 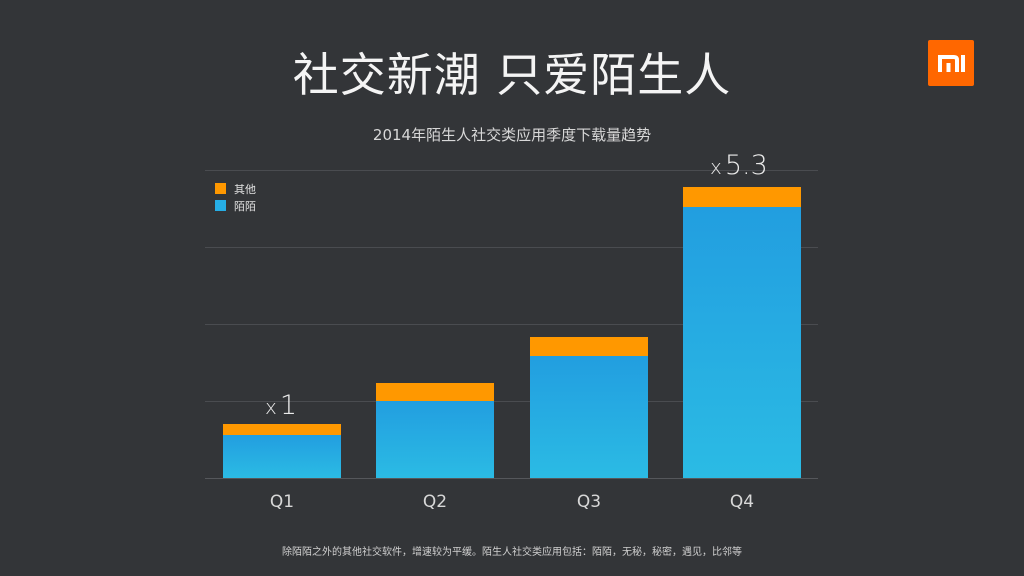 I want to click on annotation-q4: x 5.3, so click(x=739, y=165).